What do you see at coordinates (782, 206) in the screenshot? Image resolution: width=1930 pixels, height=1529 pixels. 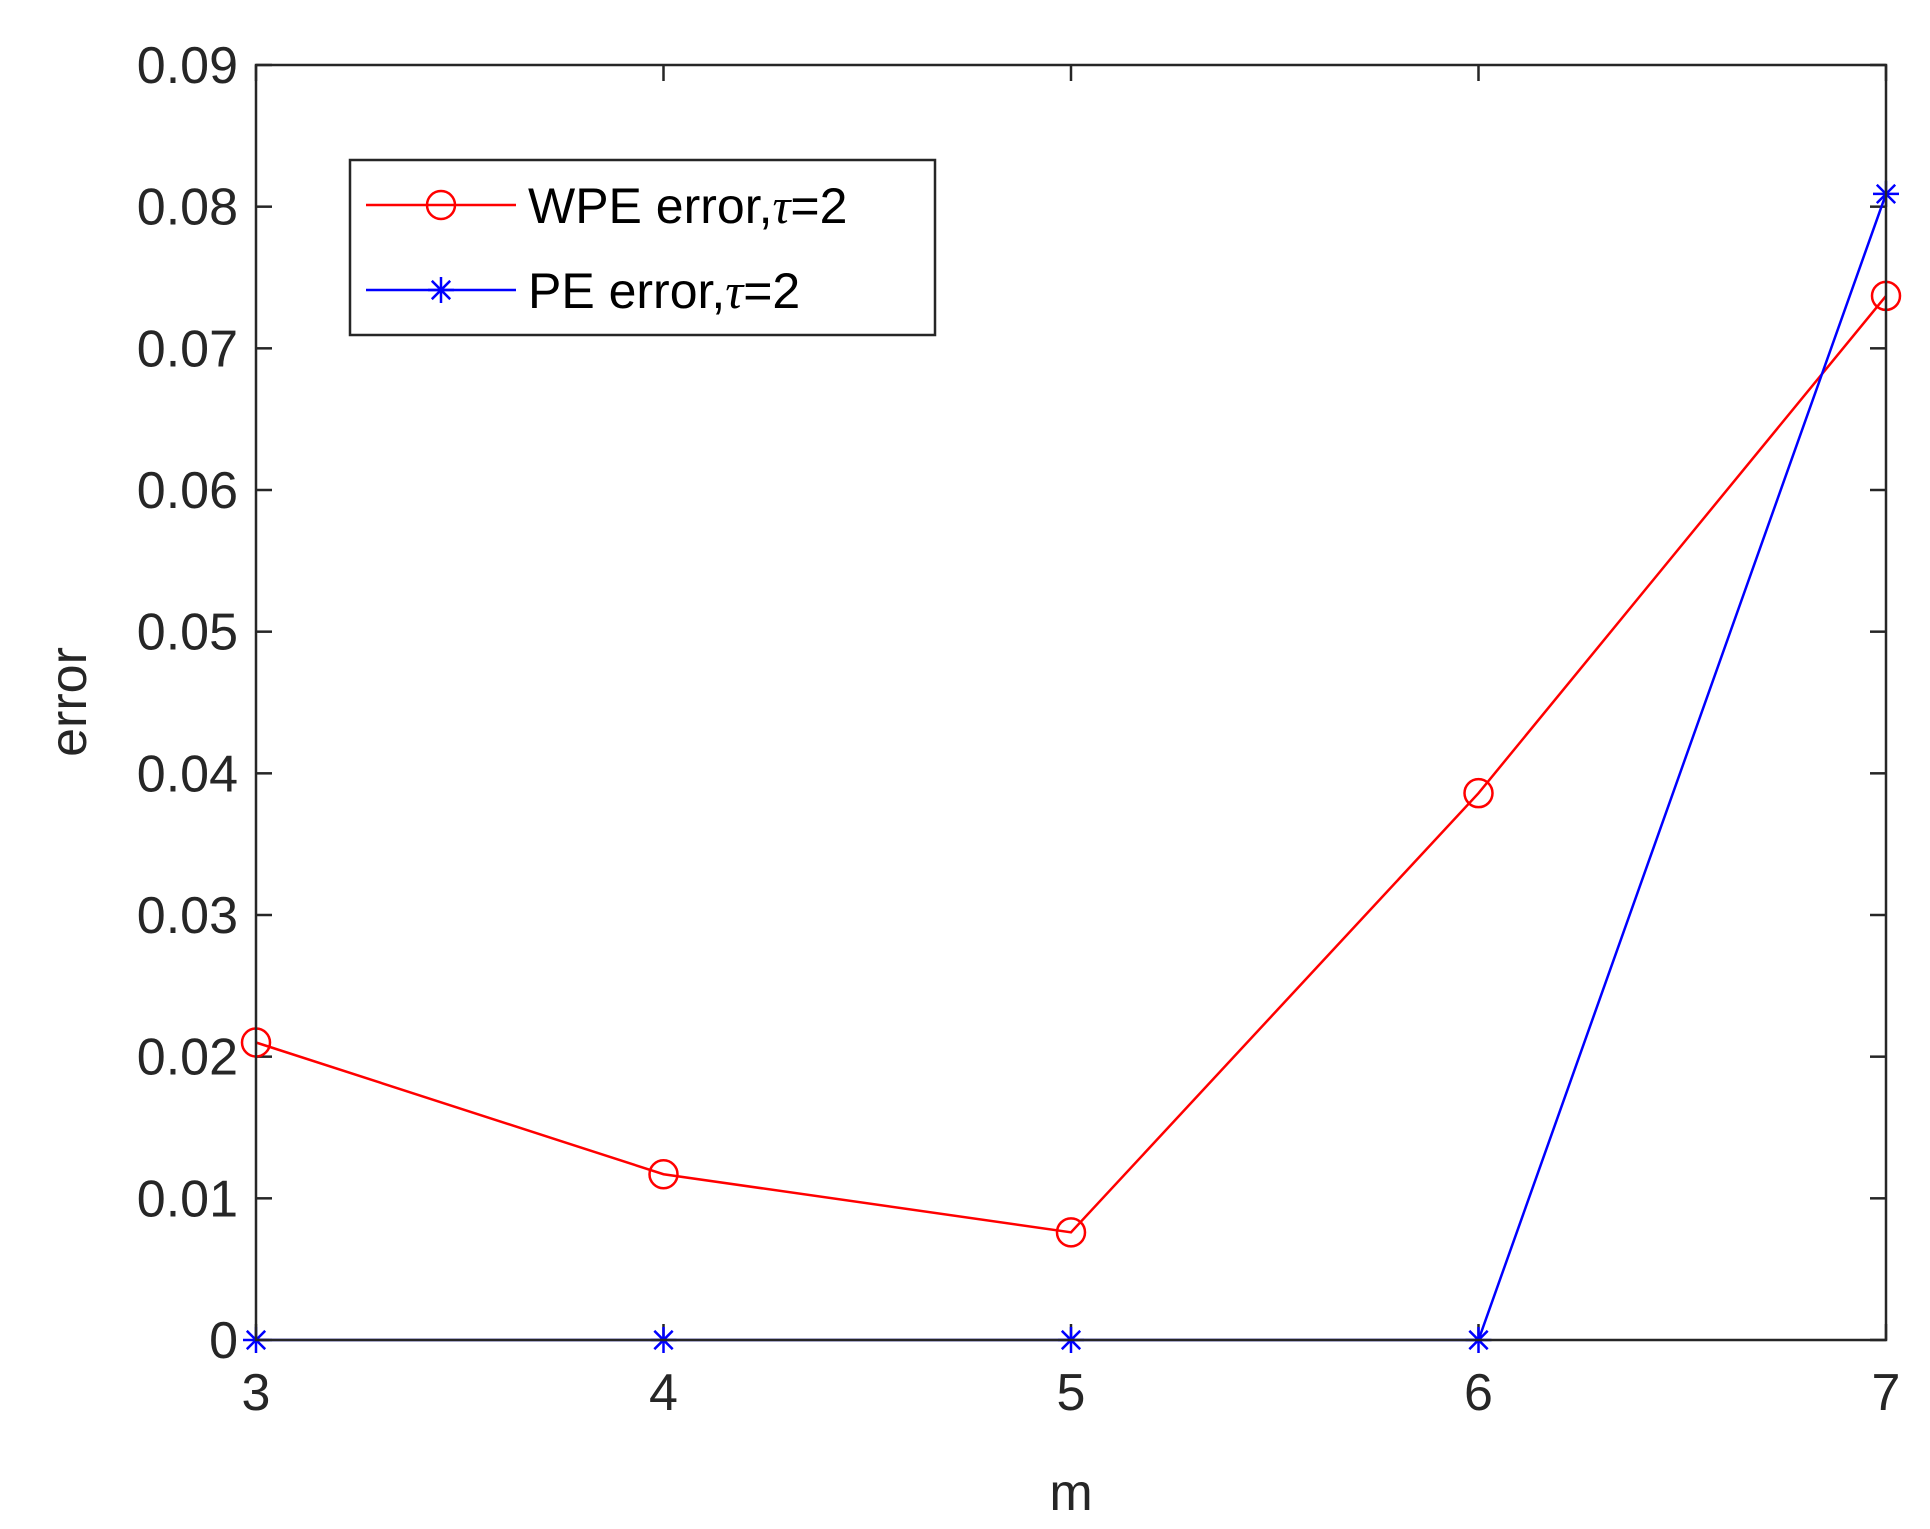 I see `legend-label-wpe-tau: τ` at bounding box center [782, 206].